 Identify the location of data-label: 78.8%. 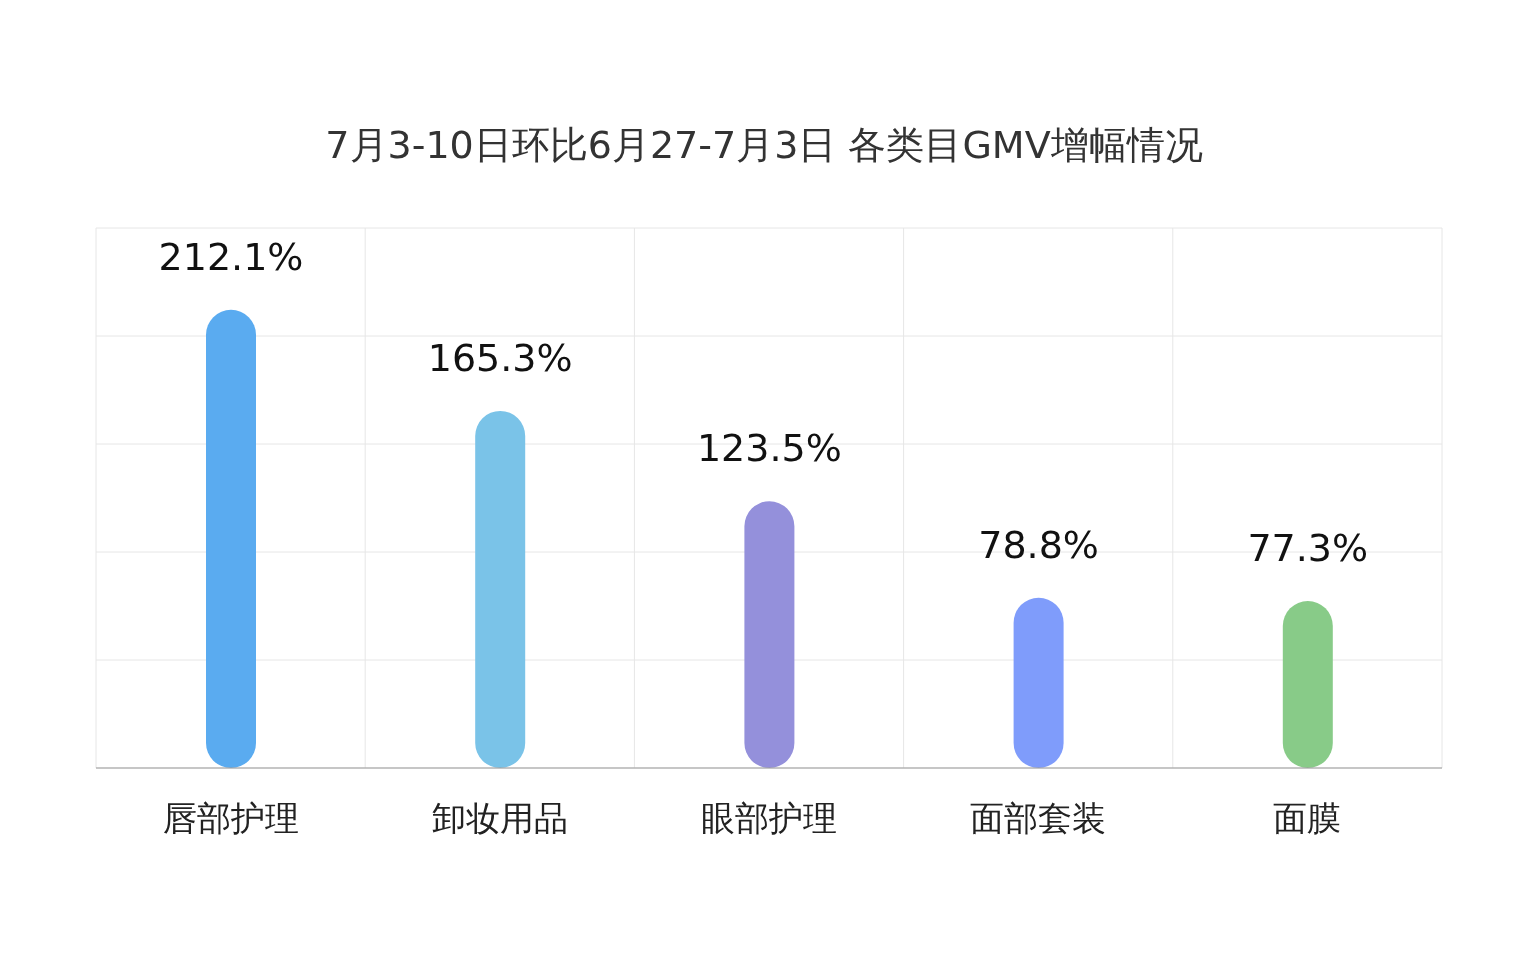
(1038, 544).